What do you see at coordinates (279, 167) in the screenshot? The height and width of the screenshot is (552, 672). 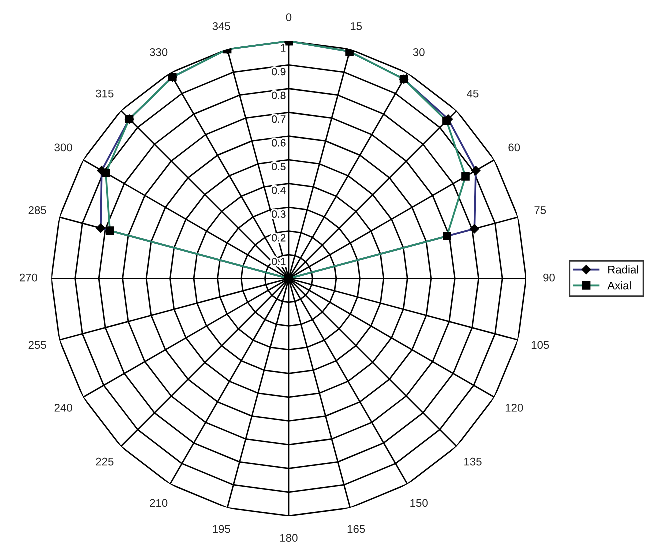 I see `y-tick-label: 0.5` at bounding box center [279, 167].